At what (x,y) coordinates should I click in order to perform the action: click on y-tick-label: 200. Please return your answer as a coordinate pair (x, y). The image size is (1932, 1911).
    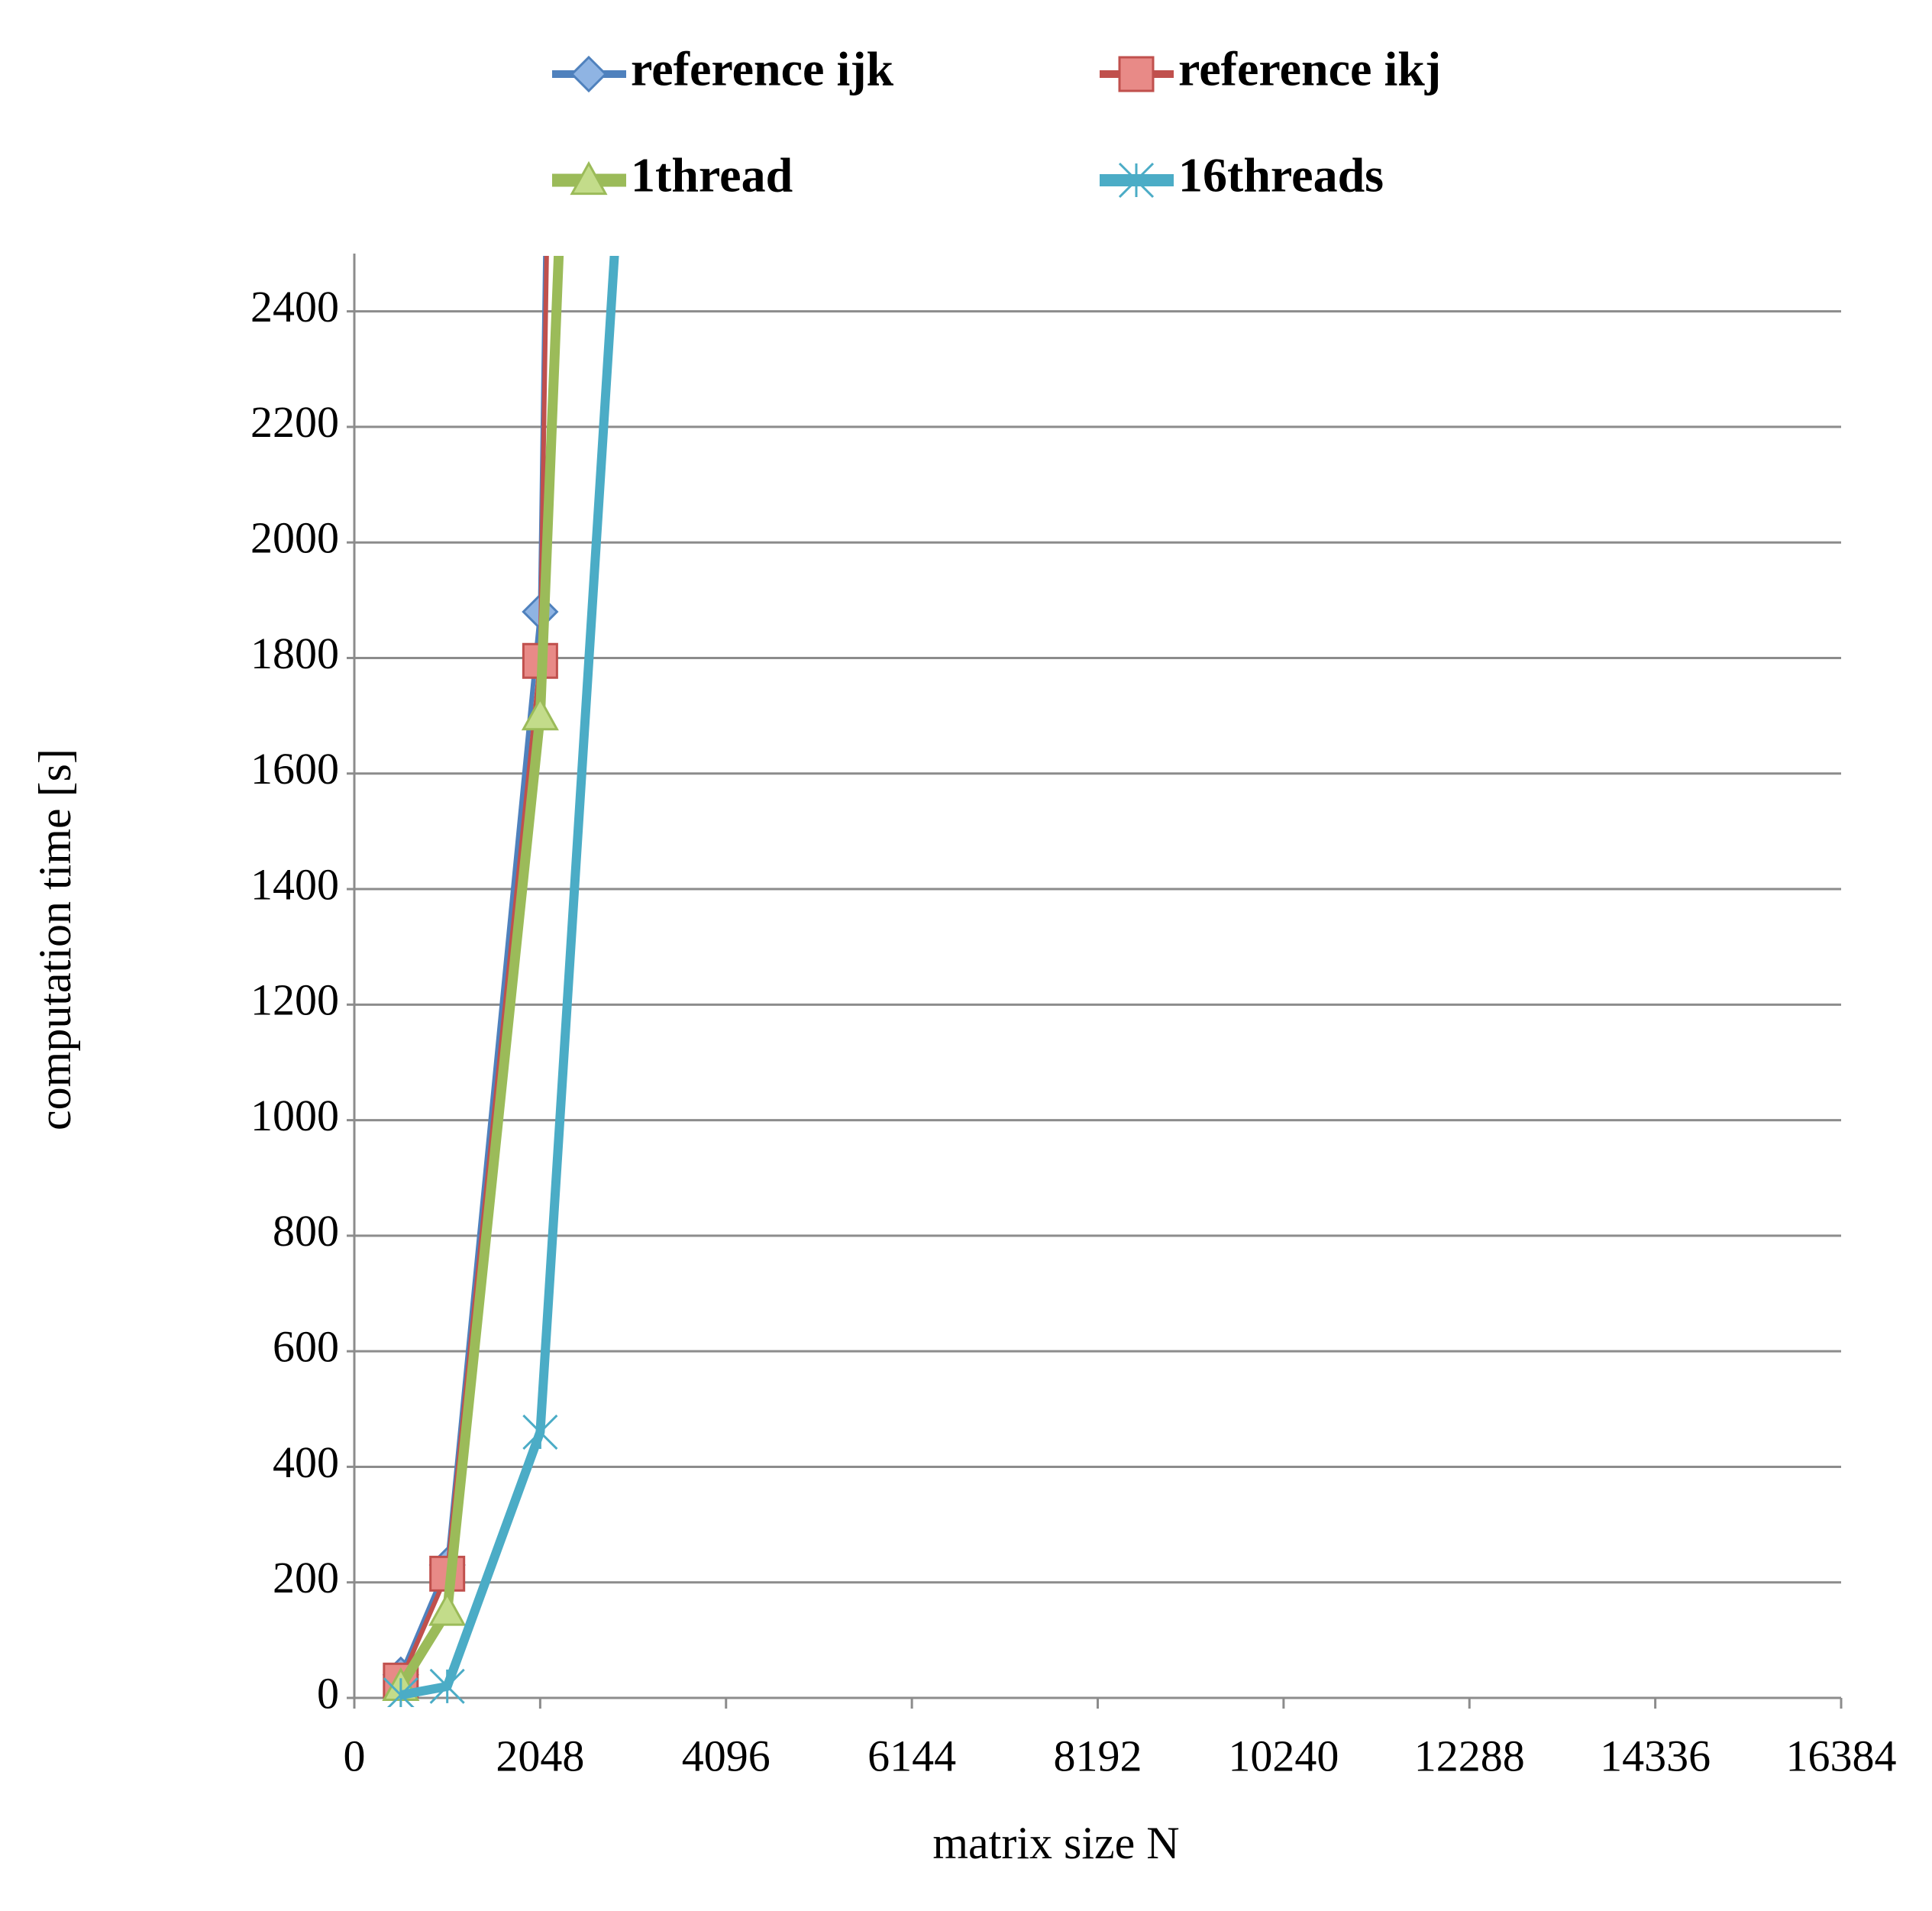
    Looking at the image, I should click on (306, 1577).